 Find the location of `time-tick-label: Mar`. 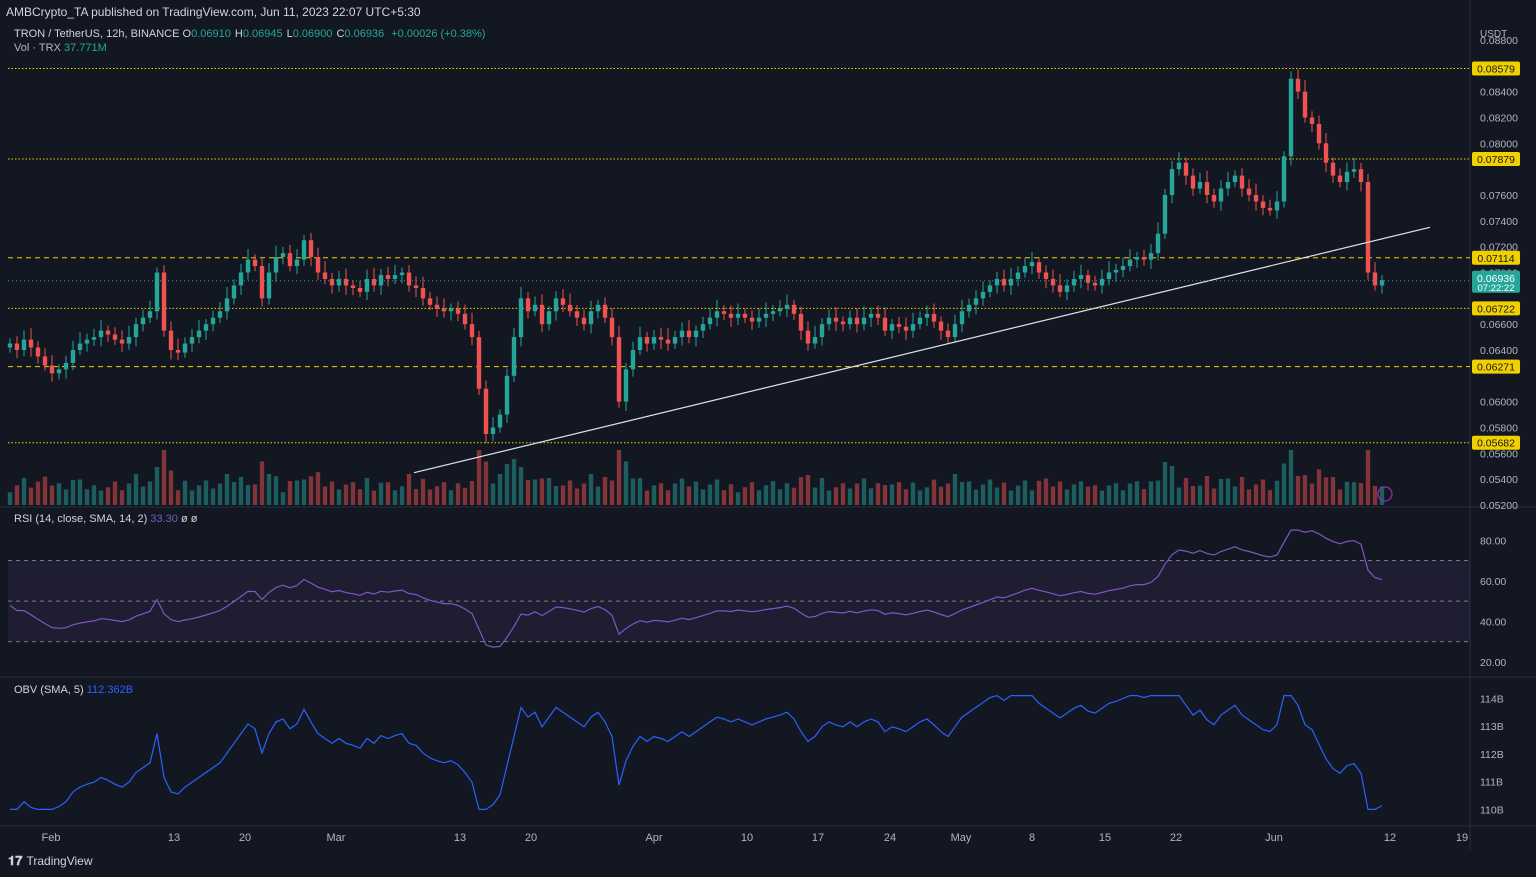

time-tick-label: Mar is located at coordinates (336, 838).